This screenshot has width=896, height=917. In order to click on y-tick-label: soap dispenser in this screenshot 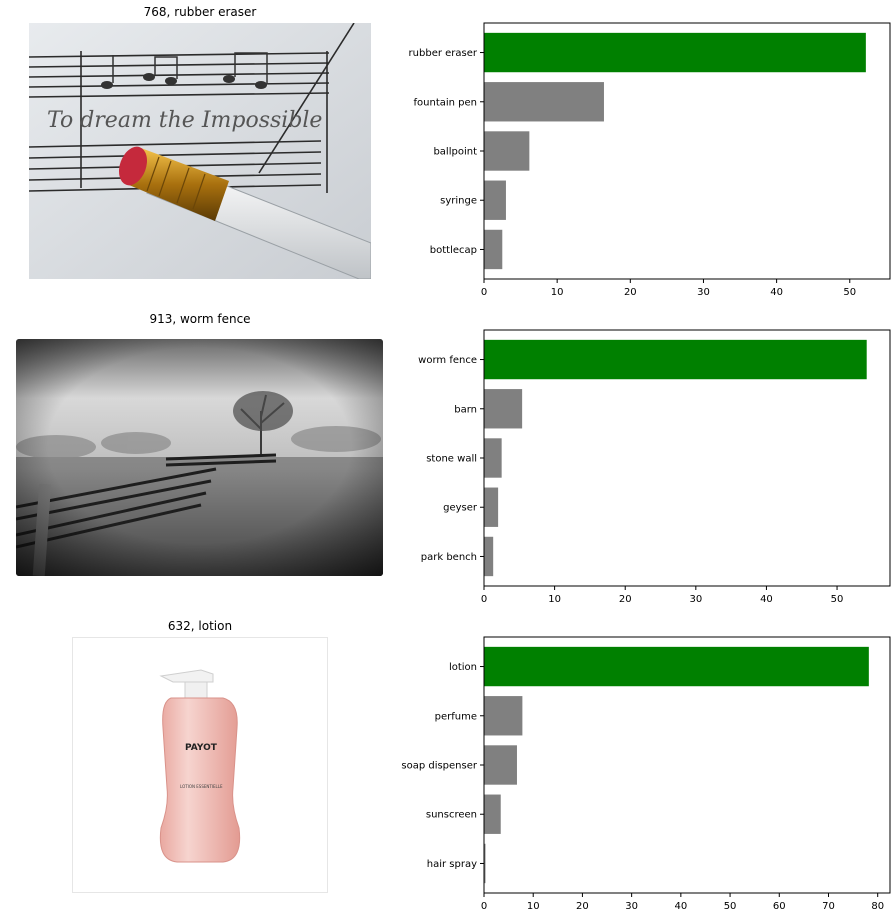, I will do `click(439, 766)`.